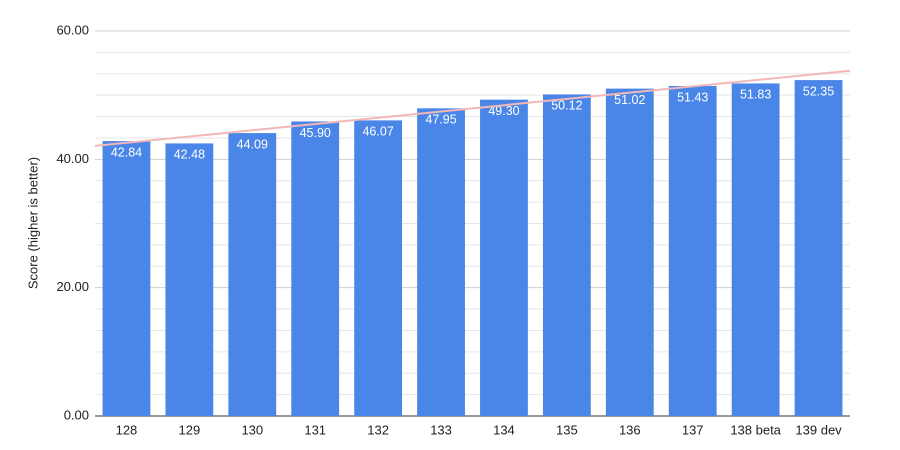  Describe the element at coordinates (377, 132) in the screenshot. I see `value-label: 46.07` at that location.